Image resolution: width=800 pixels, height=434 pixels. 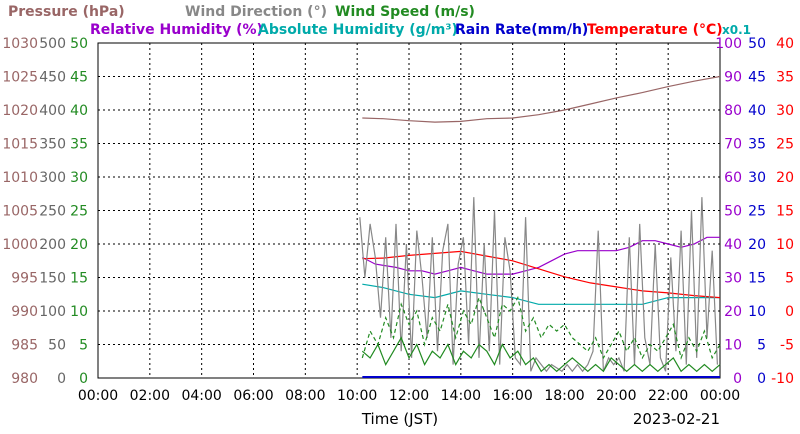 What do you see at coordinates (676, 419) in the screenshot?
I see `date-label: 2023-02-21` at bounding box center [676, 419].